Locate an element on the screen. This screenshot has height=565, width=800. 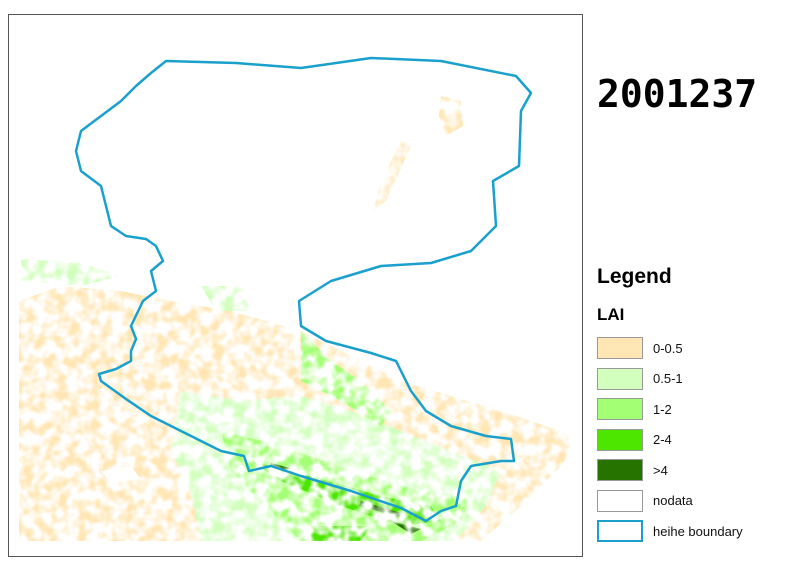
legend-label: >4 is located at coordinates (660, 470).